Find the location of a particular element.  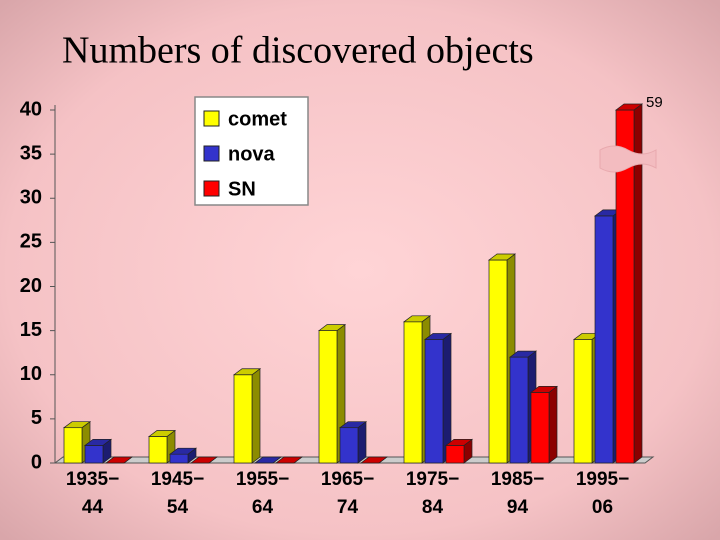

x-tick-label: 64 is located at coordinates (263, 507).